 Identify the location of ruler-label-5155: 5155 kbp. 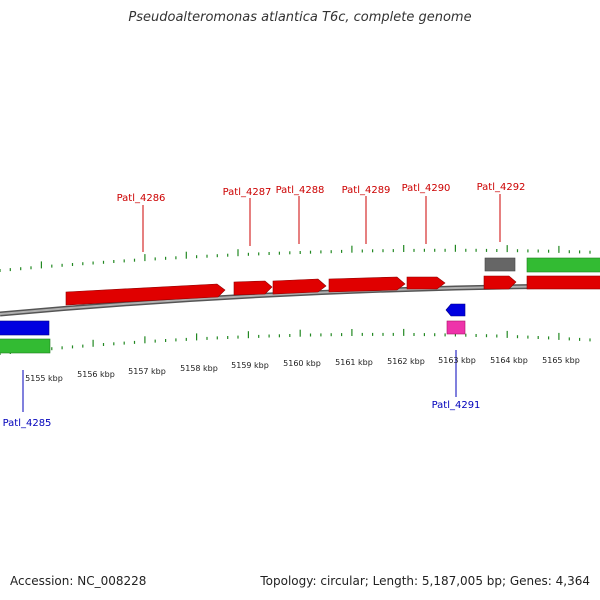
(44, 378).